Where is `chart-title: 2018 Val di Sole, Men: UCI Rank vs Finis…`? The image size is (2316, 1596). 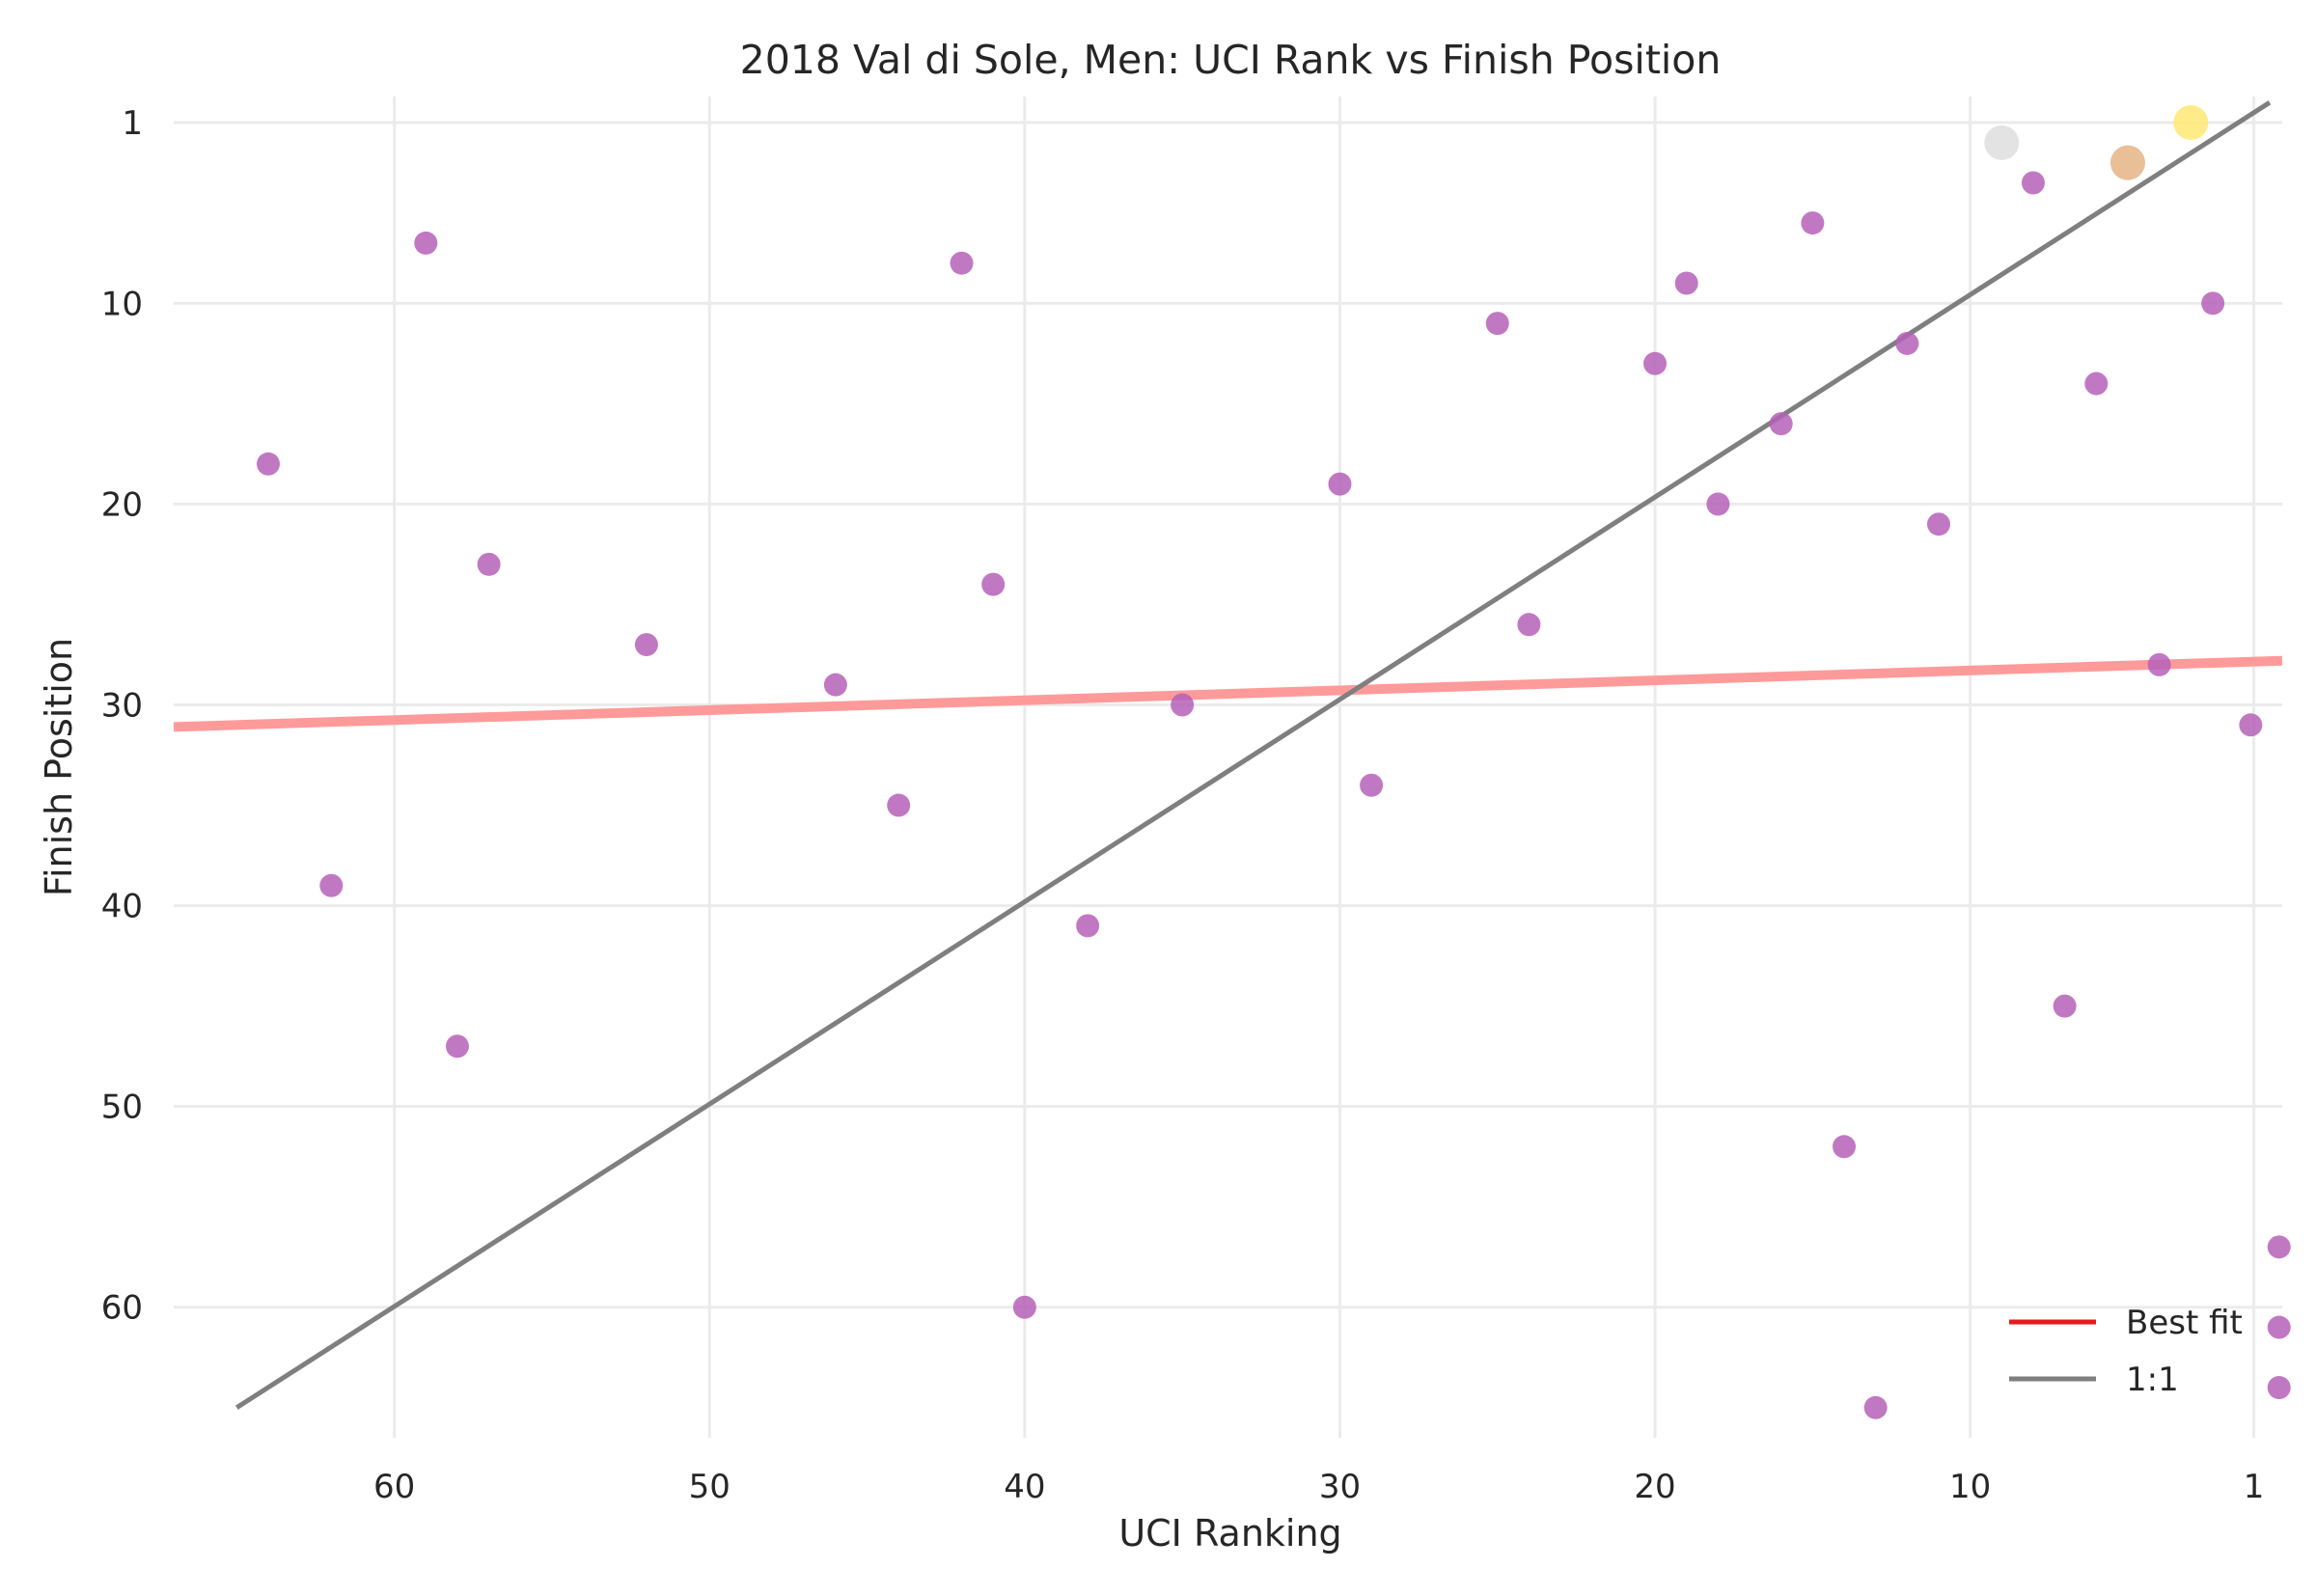 chart-title: 2018 Val di Sole, Men: UCI Rank vs Finis… is located at coordinates (1231, 60).